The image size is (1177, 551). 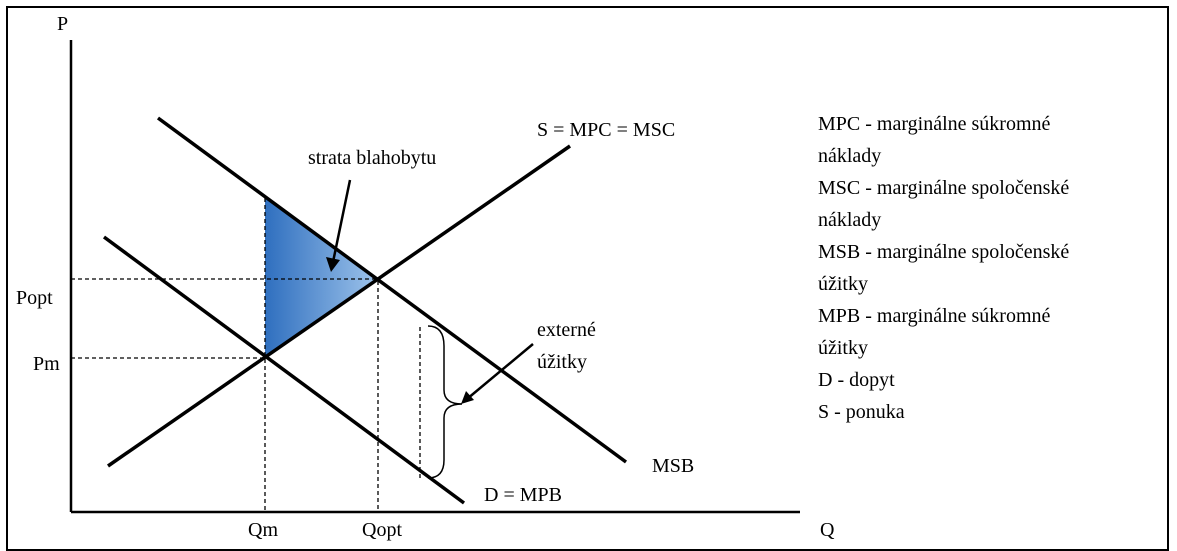 I want to click on y-axis-label: P, so click(x=62, y=24).